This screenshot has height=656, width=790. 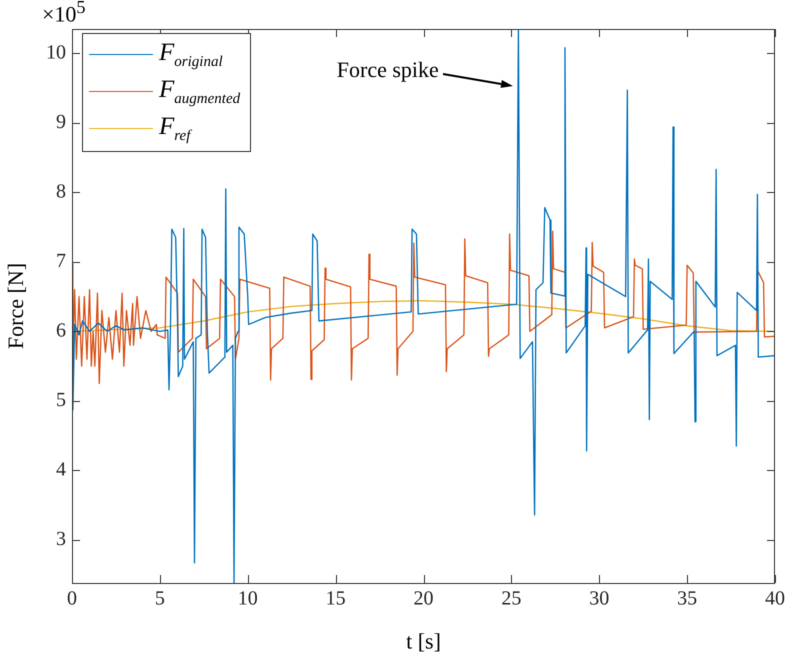 I want to click on legend-label: F$_{original}$, so click(x=191, y=54).